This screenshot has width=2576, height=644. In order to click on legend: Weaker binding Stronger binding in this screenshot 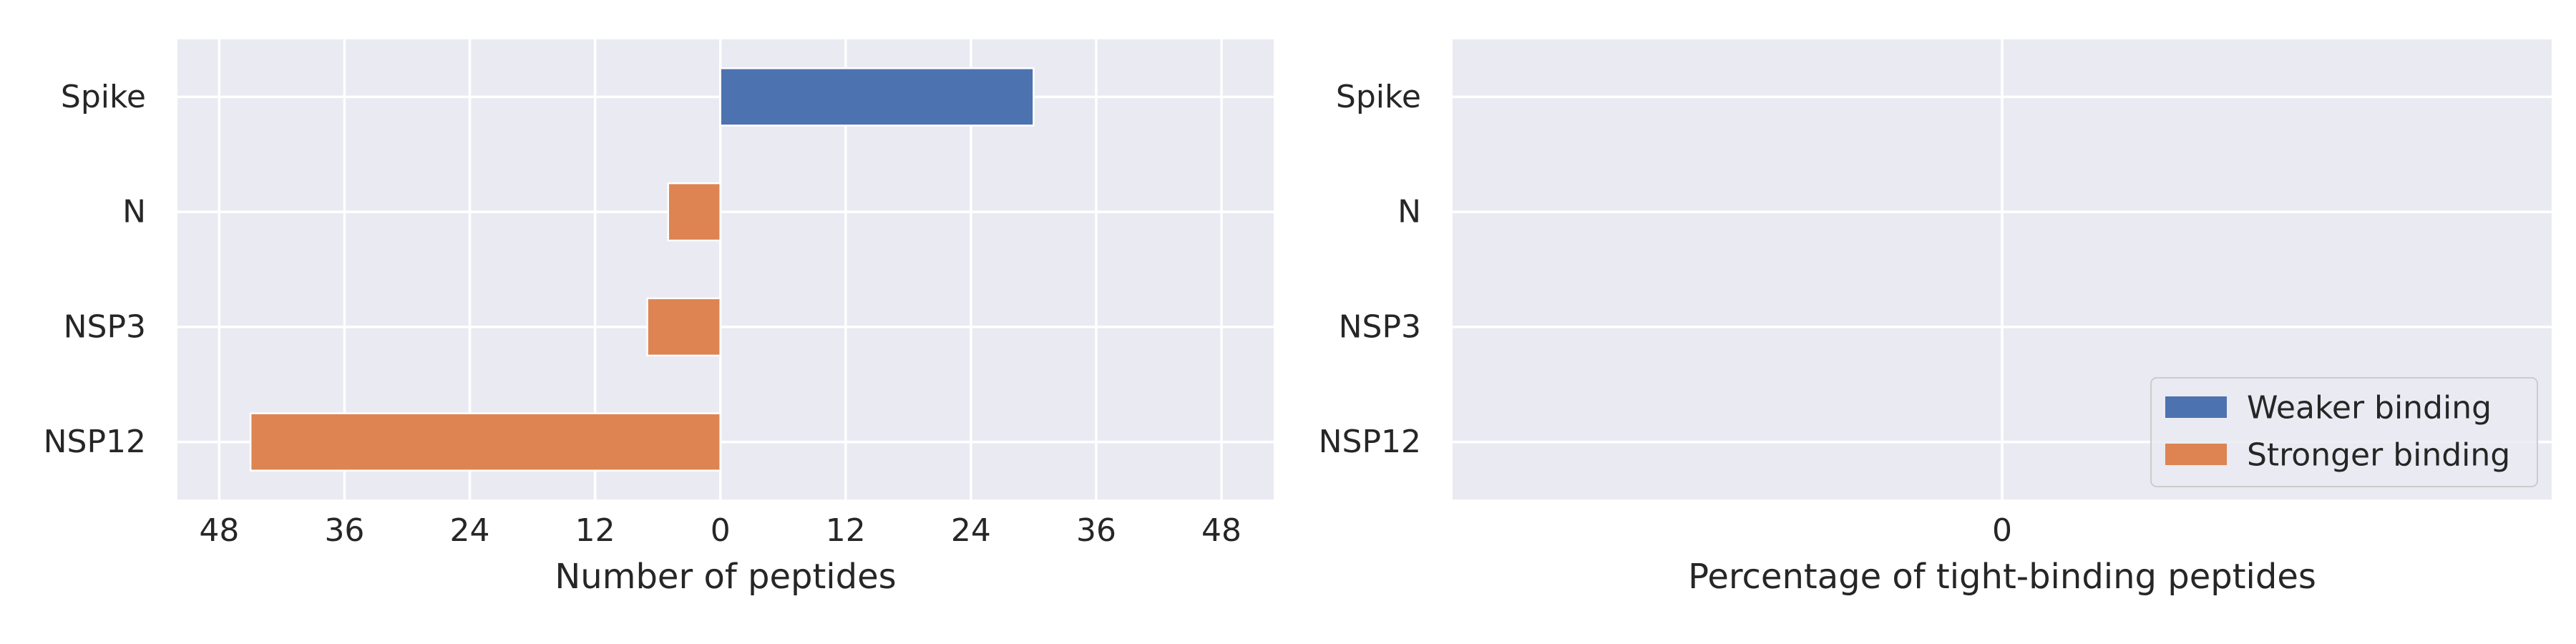, I will do `click(2344, 432)`.